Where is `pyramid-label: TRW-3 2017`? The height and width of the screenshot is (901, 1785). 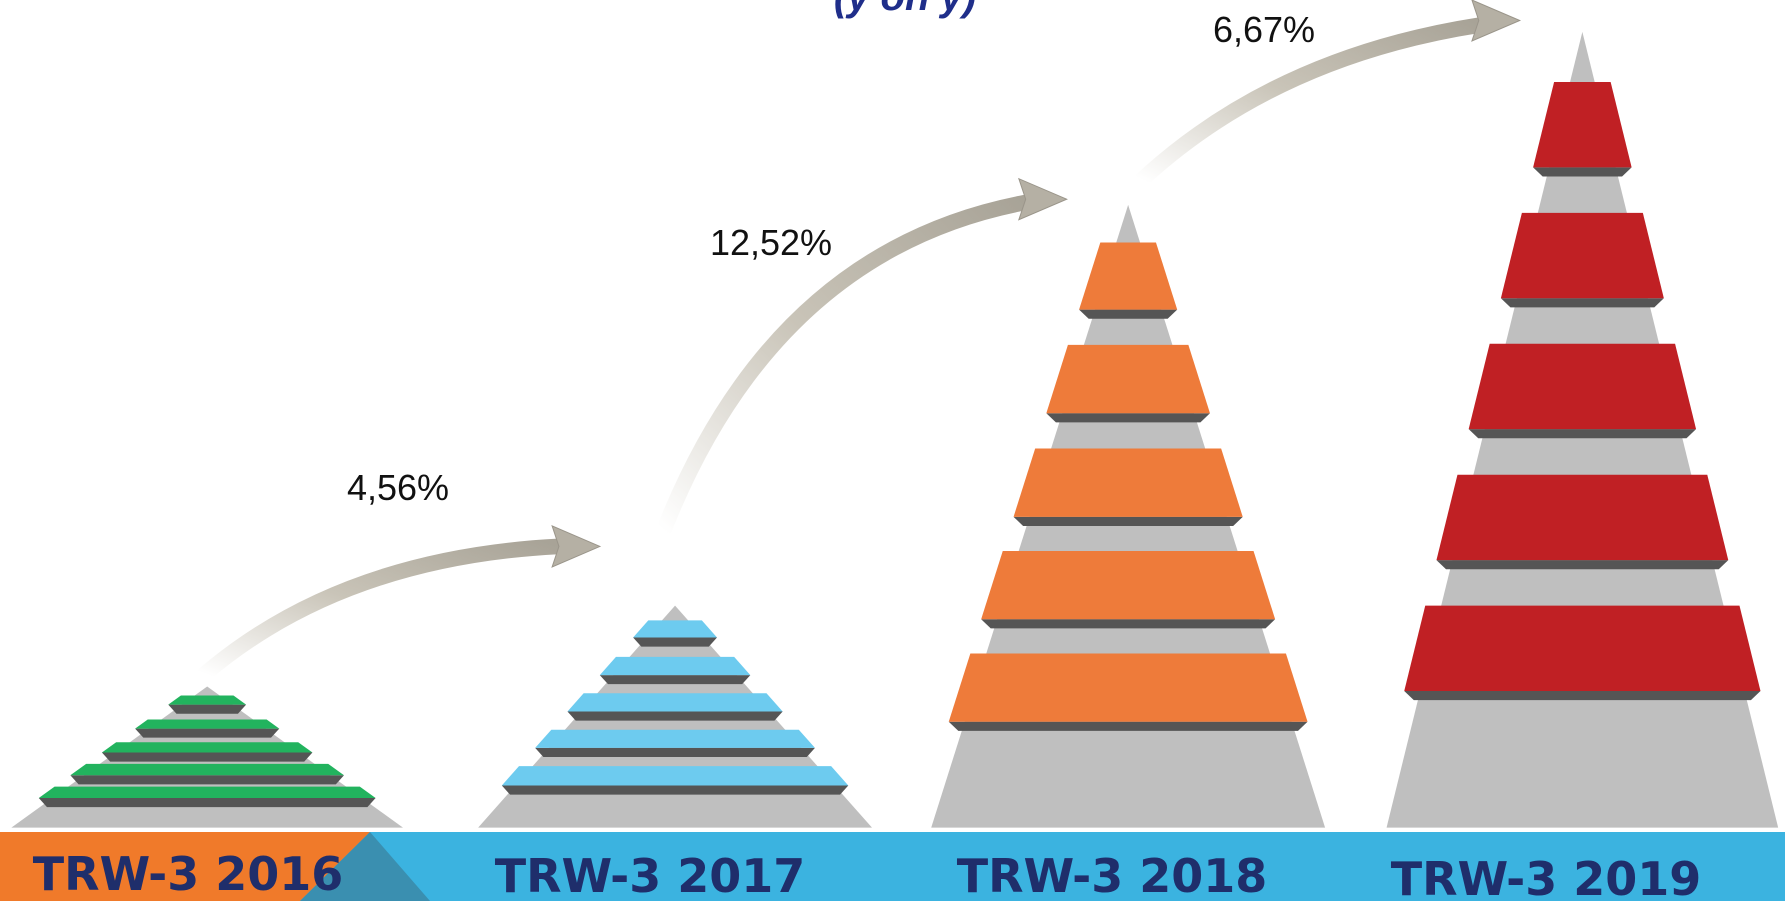
pyramid-label: TRW-3 2017 is located at coordinates (650, 875).